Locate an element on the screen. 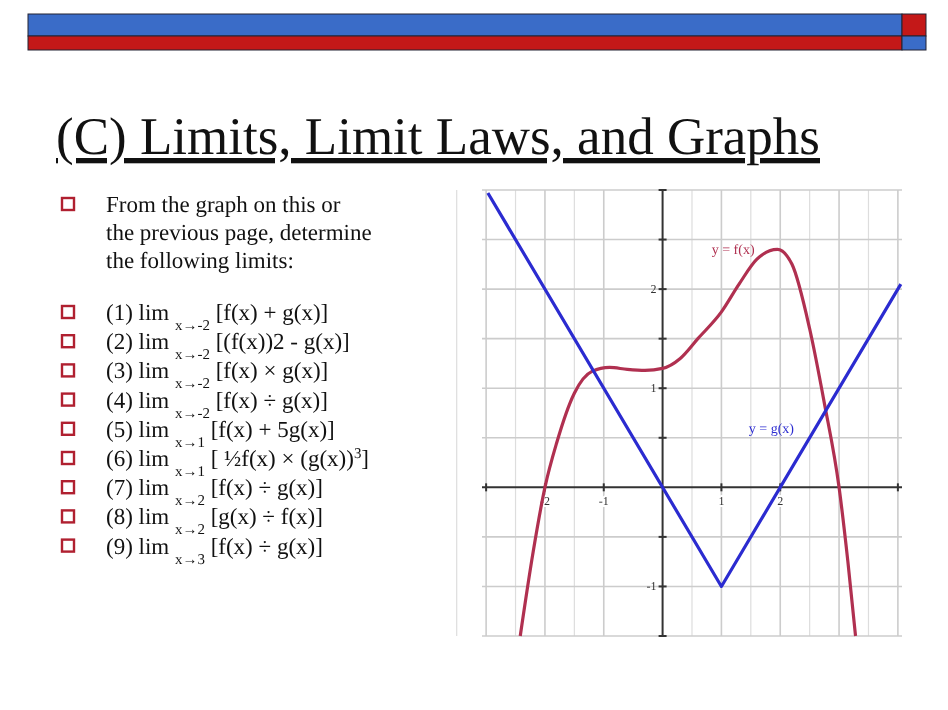 This screenshot has width=948, height=710. text: (2) lim $_{x→-2}$ [(f(x))2 - g(x)] is located at coordinates (228, 347).